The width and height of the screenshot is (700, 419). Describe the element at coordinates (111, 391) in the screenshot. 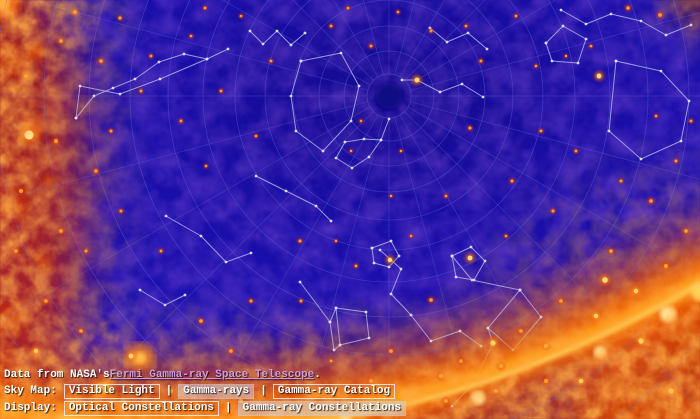

I see `sky-map-option-visible-light: Visible Light` at that location.